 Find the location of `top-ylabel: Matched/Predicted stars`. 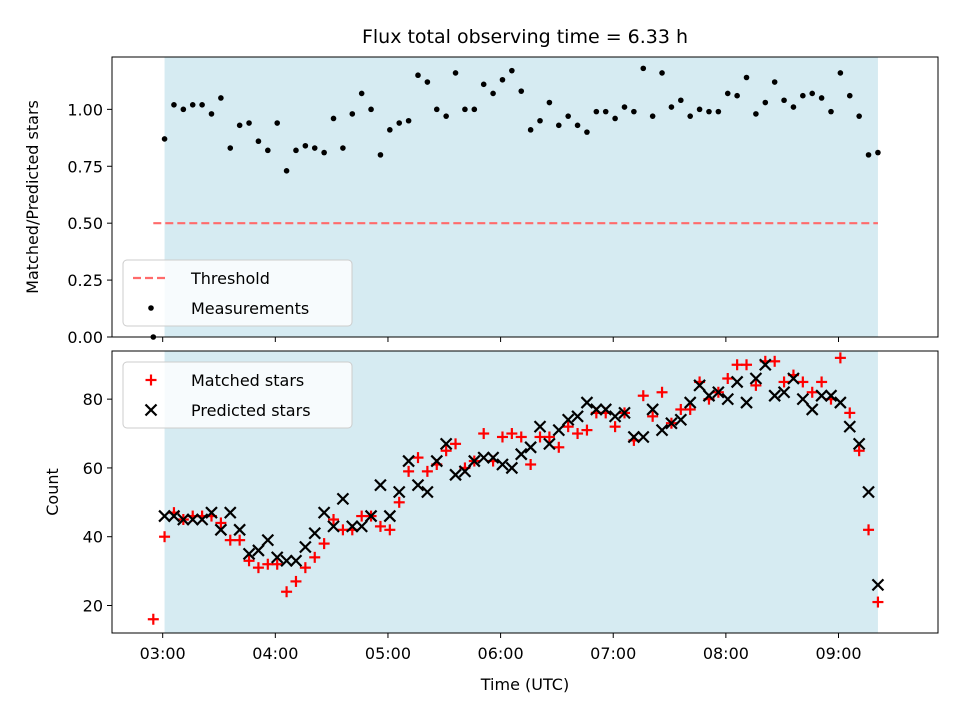

top-ylabel: Matched/Predicted stars is located at coordinates (32, 197).